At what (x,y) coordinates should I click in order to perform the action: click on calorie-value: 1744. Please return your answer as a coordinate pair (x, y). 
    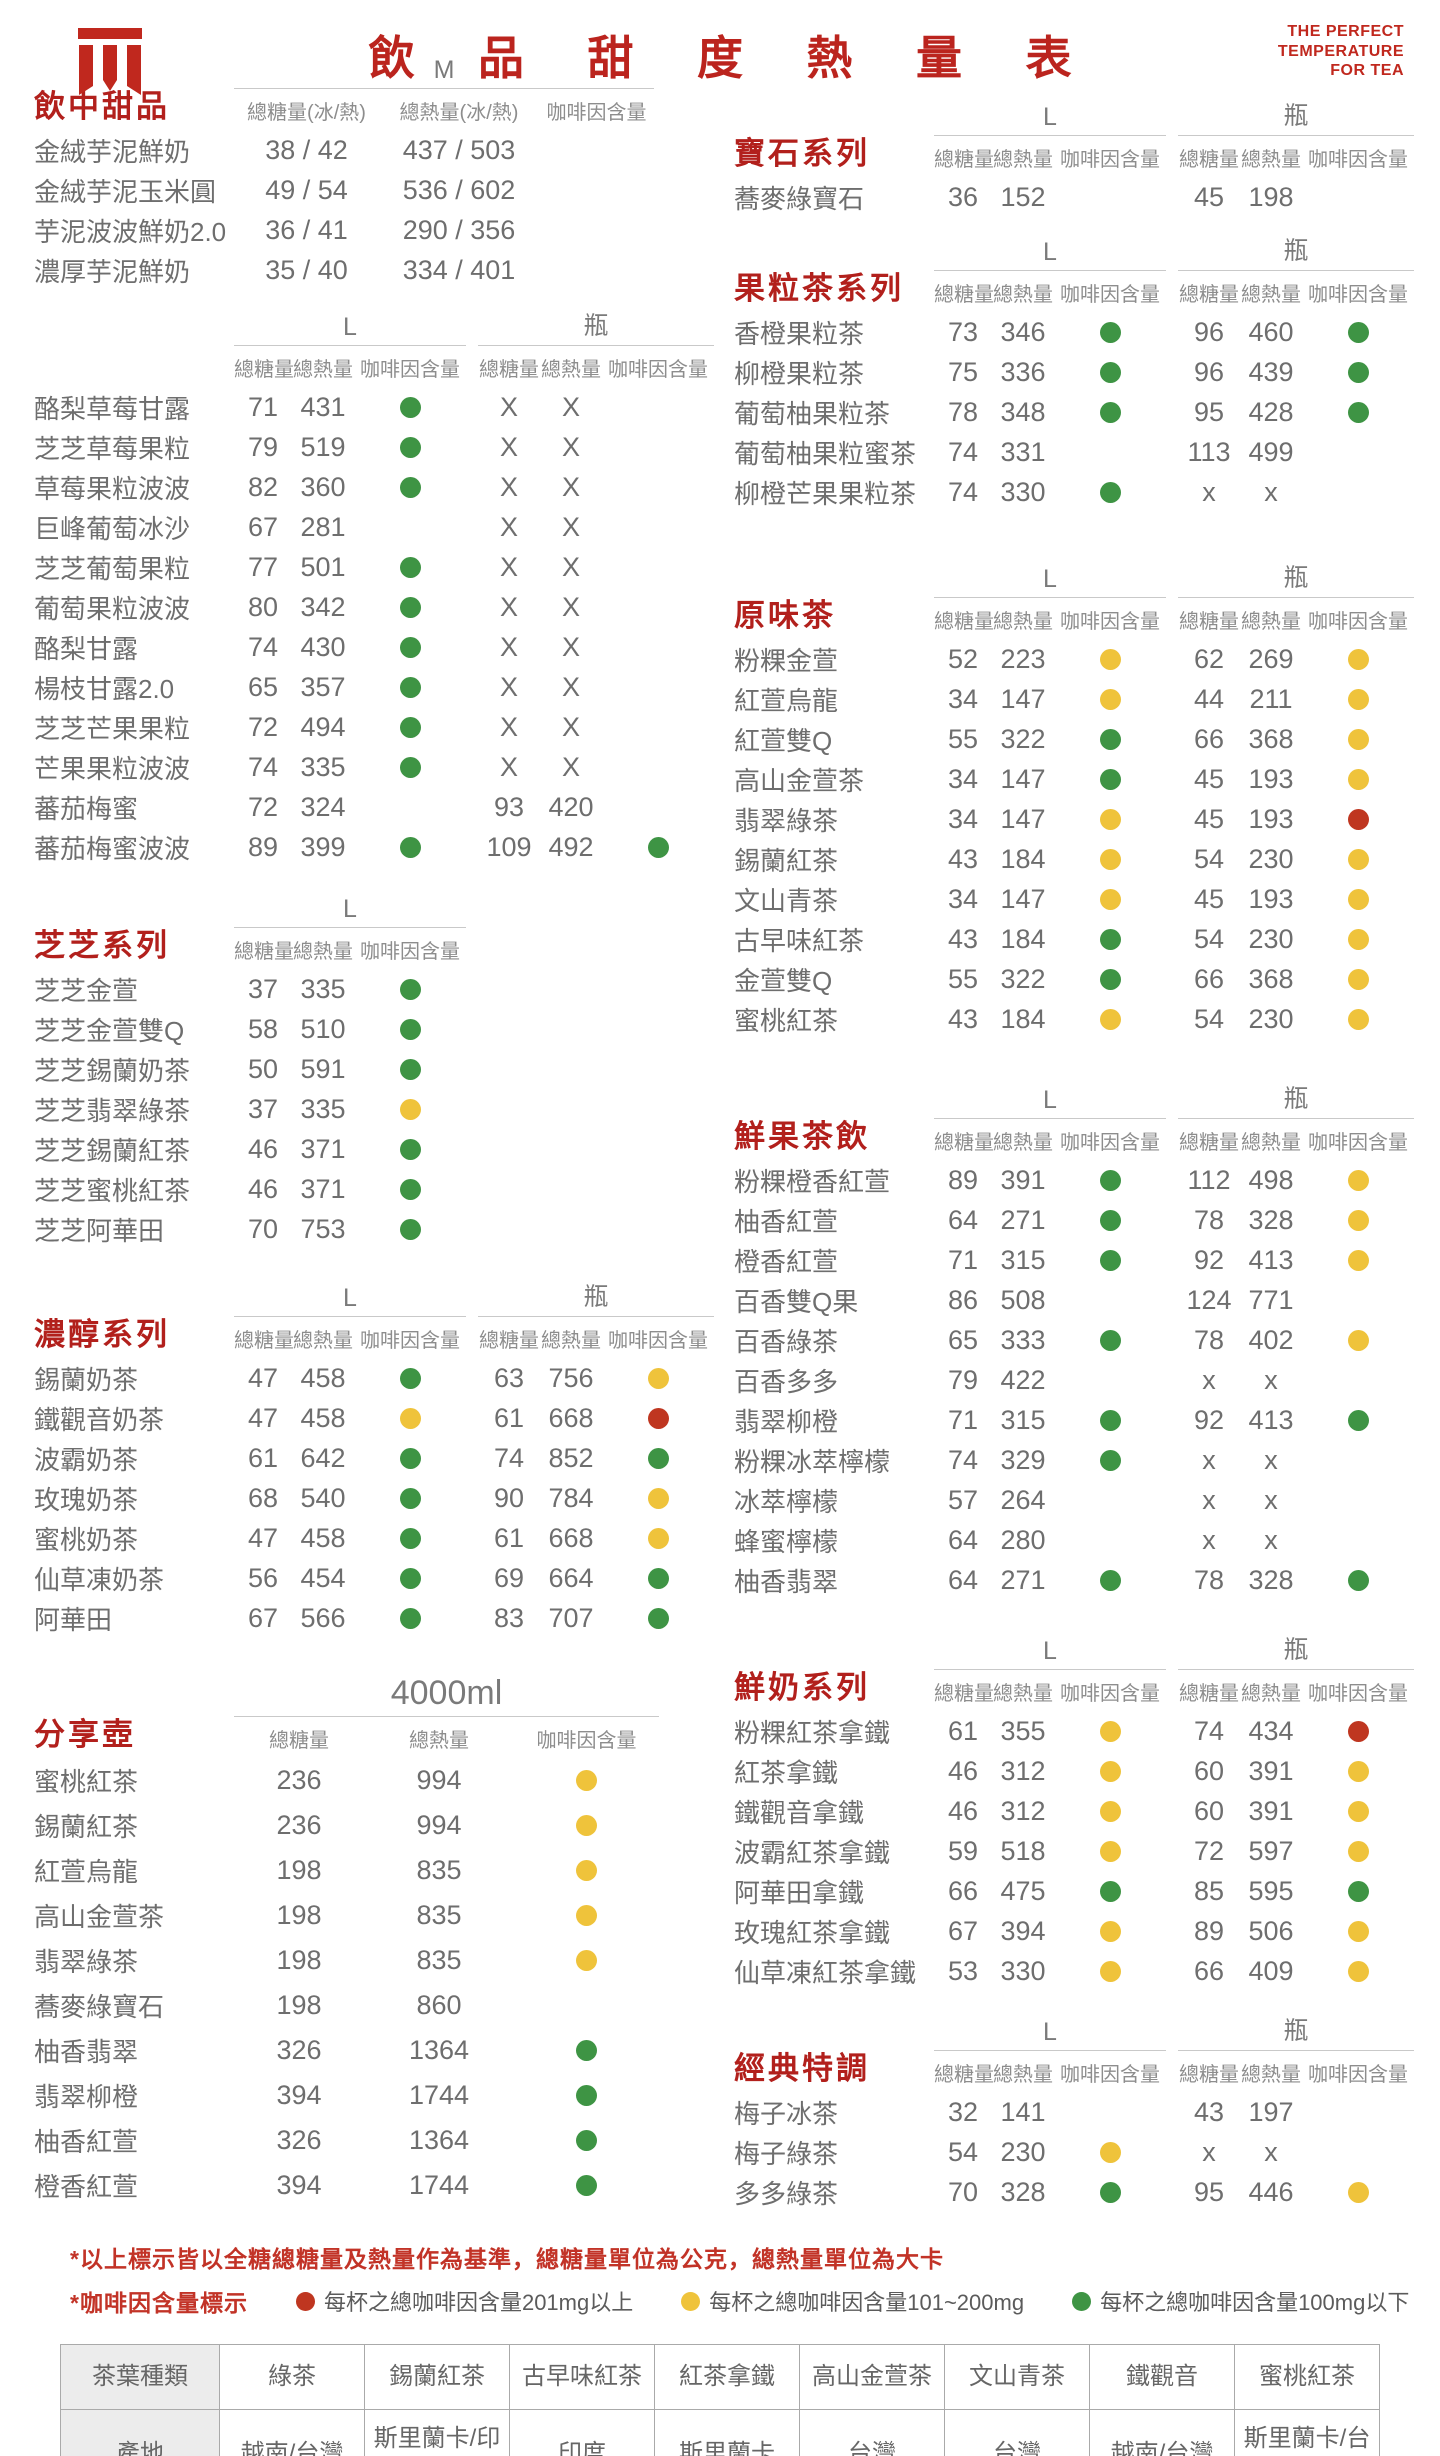
    Looking at the image, I should click on (439, 2185).